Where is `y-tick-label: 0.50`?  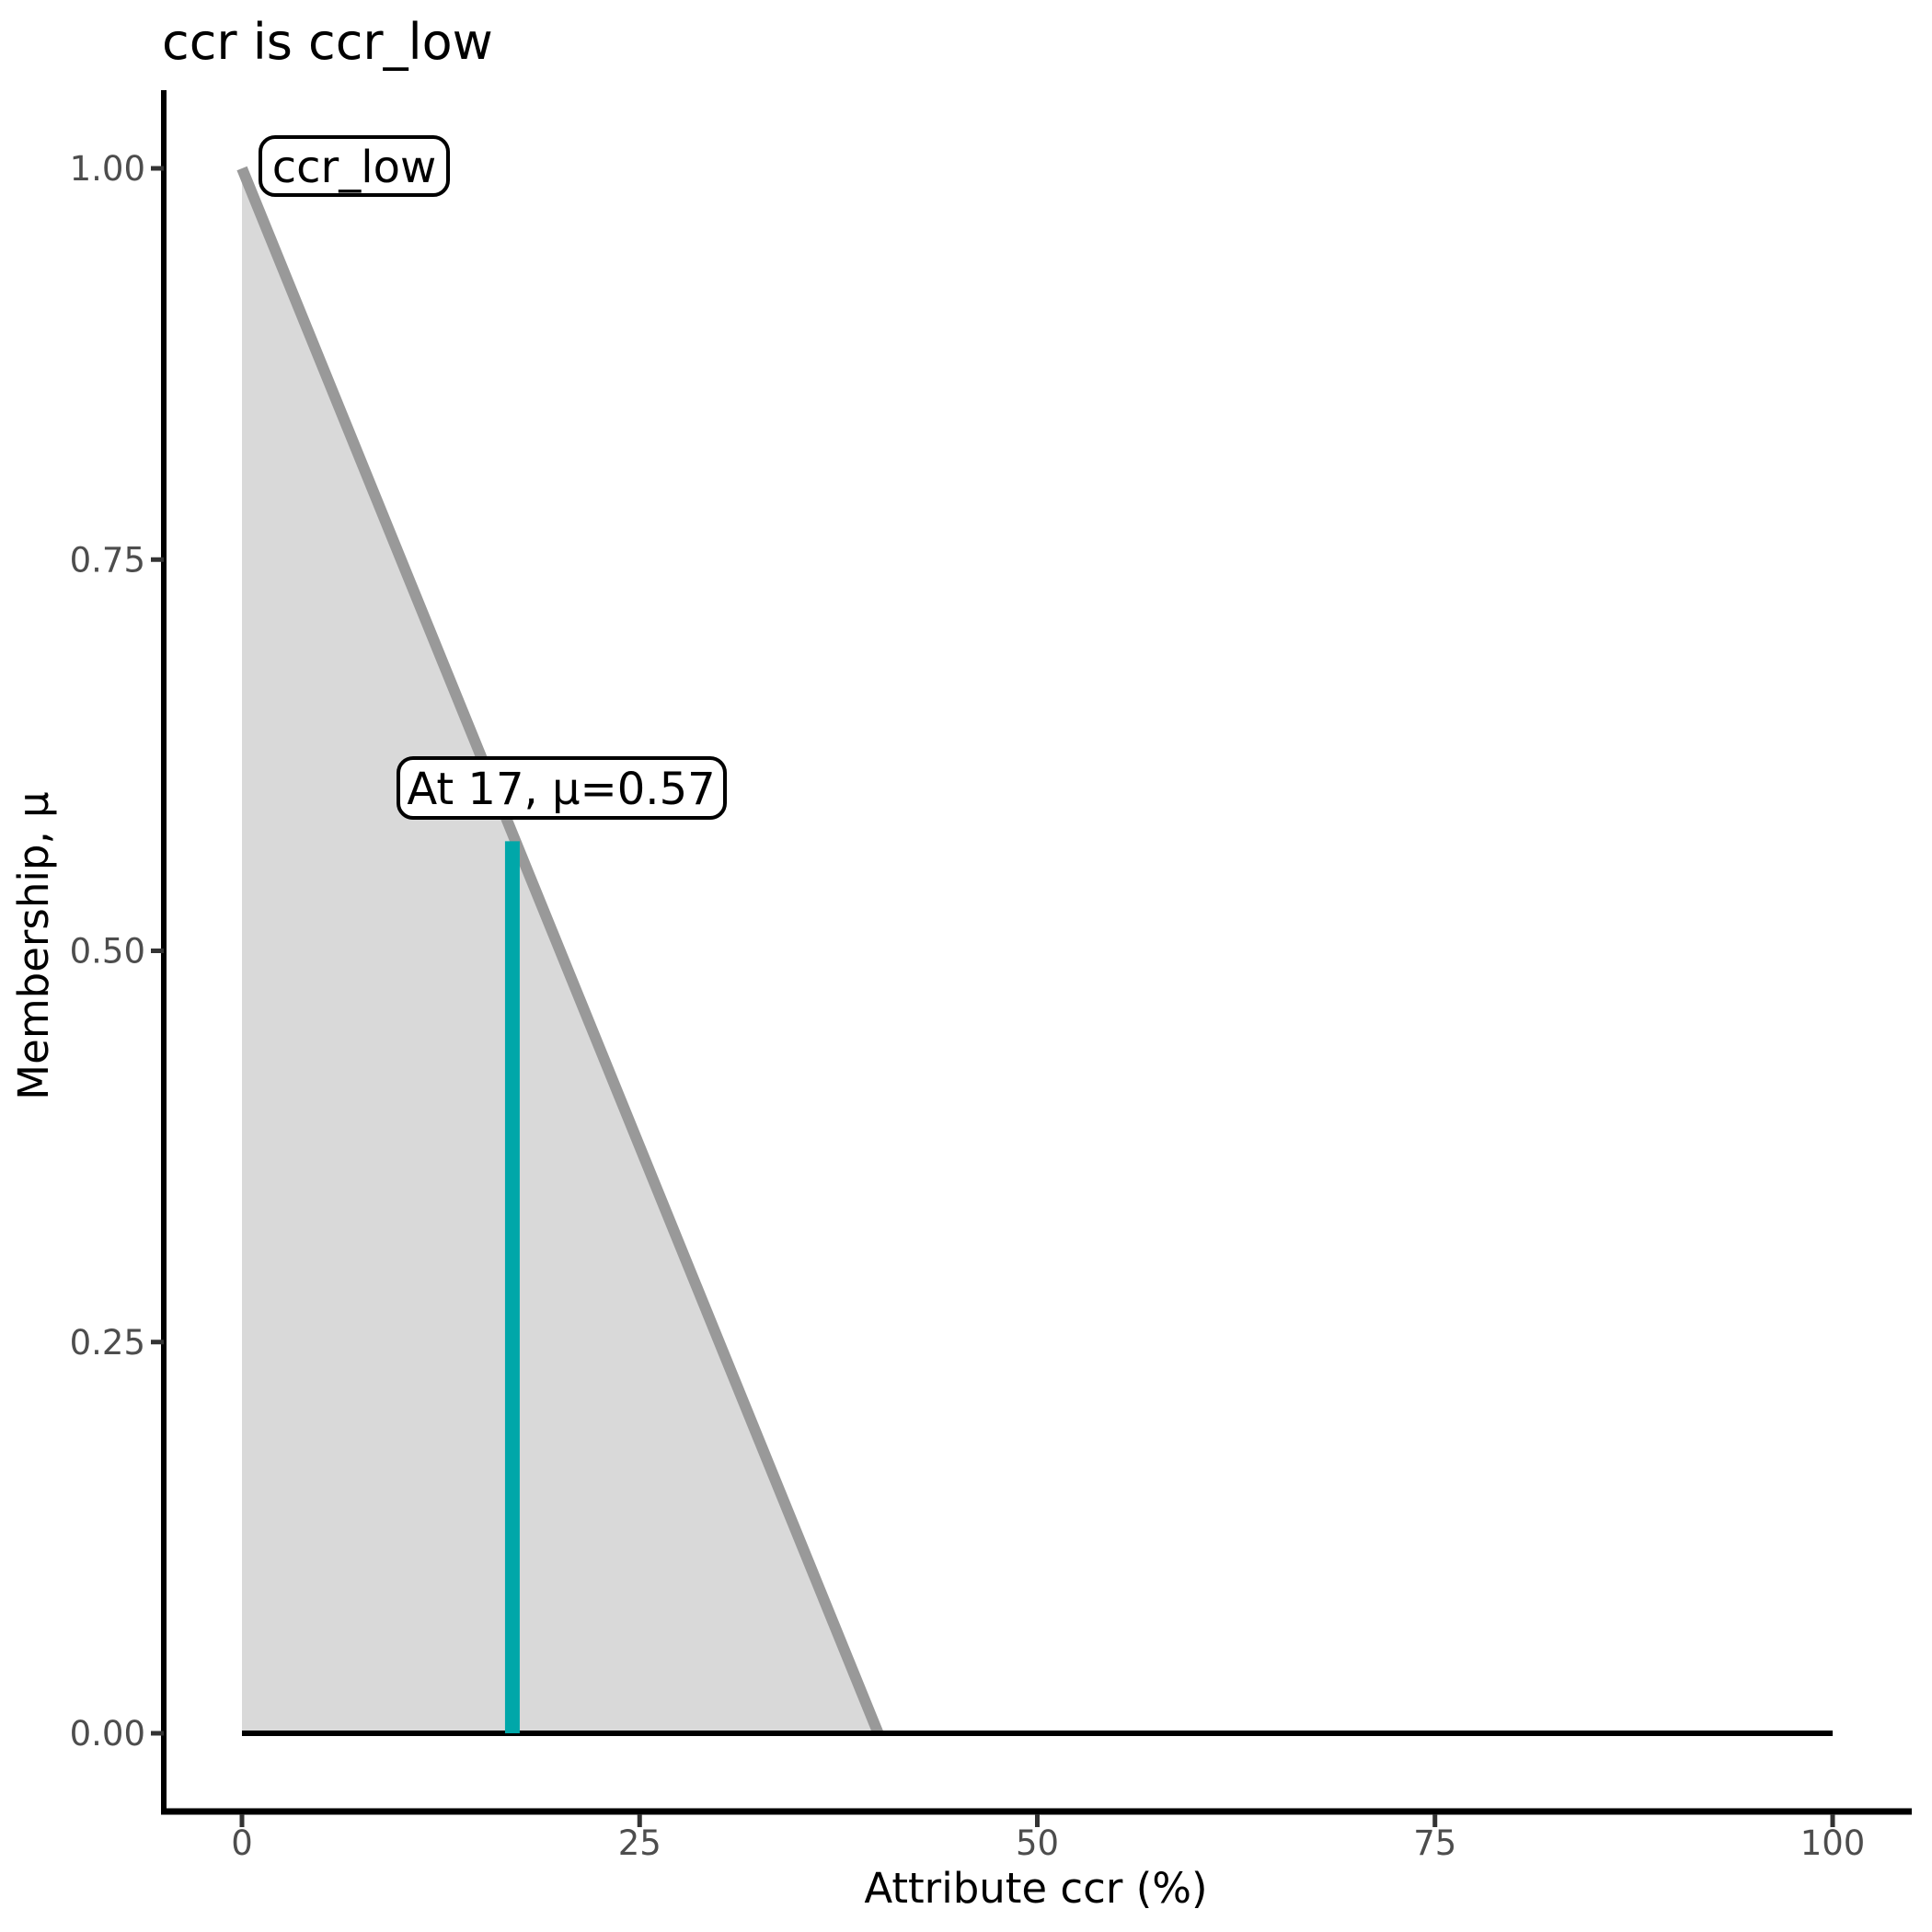 y-tick-label: 0.50 is located at coordinates (107, 952).